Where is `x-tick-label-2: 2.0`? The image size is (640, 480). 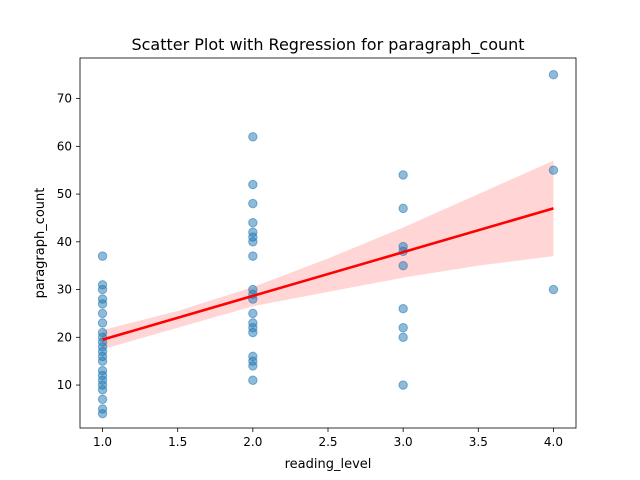
x-tick-label-2: 2.0 is located at coordinates (252, 442).